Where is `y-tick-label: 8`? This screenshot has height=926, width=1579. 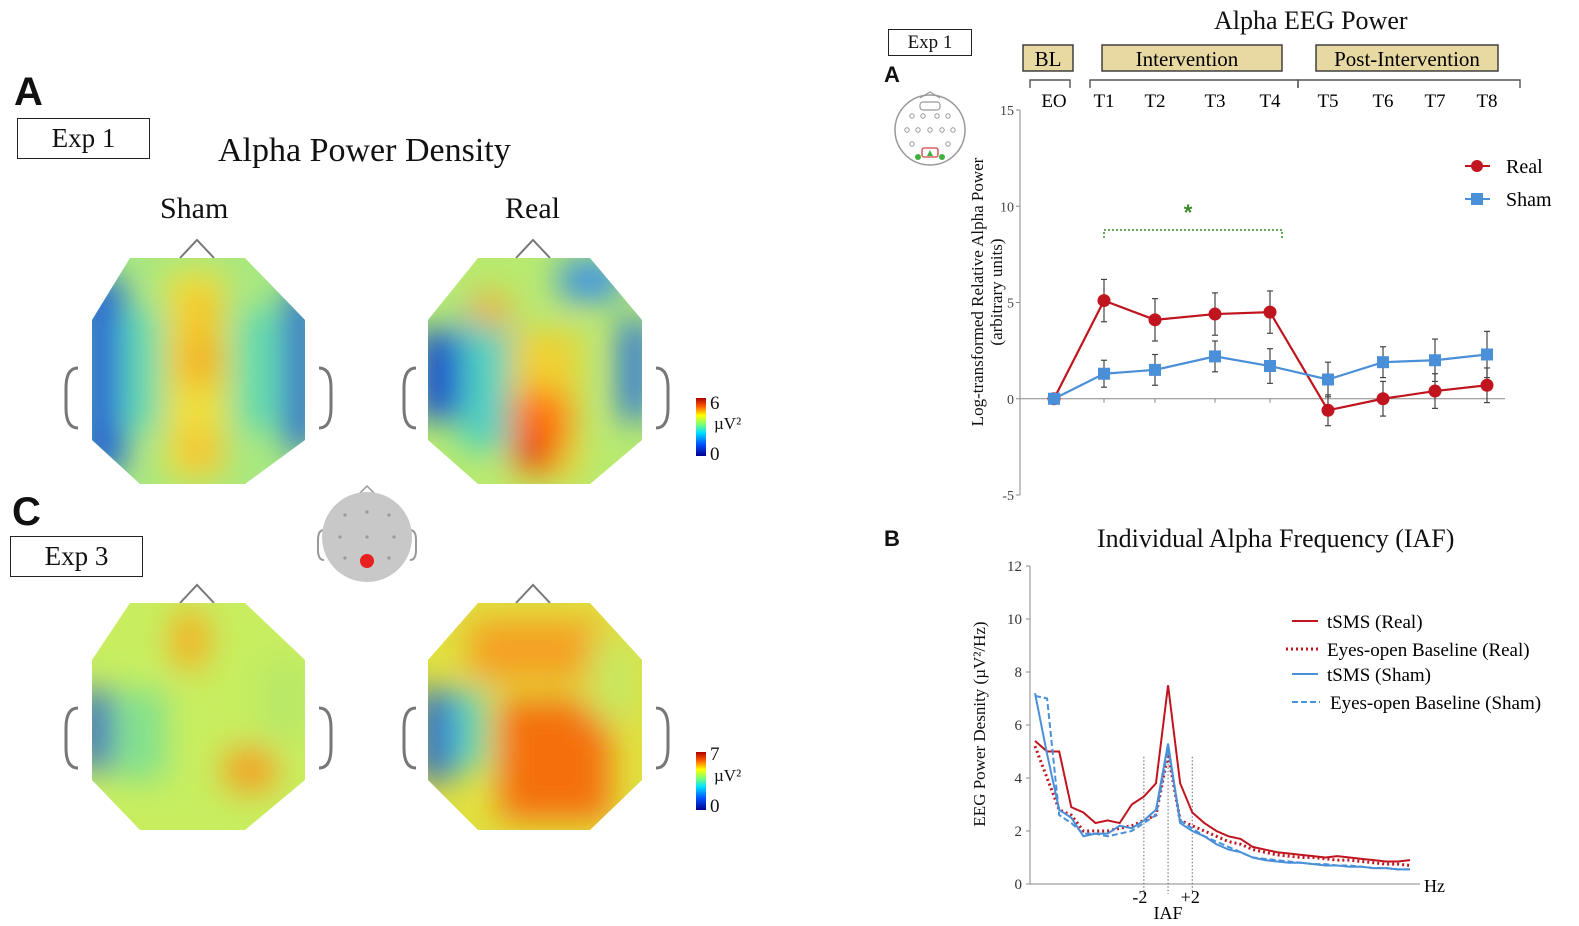
y-tick-label: 8 is located at coordinates (1019, 673).